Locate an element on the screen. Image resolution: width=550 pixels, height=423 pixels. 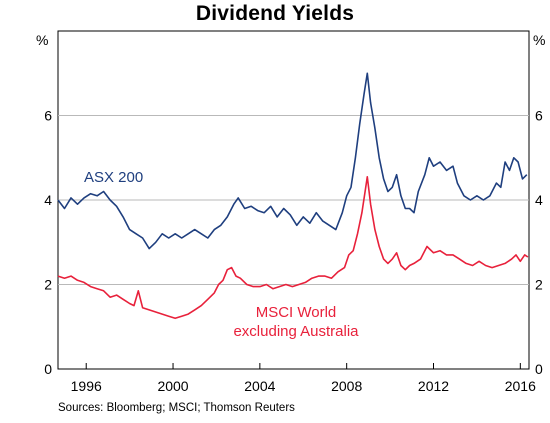
y-tick-label-right: 6 is located at coordinates (539, 116).